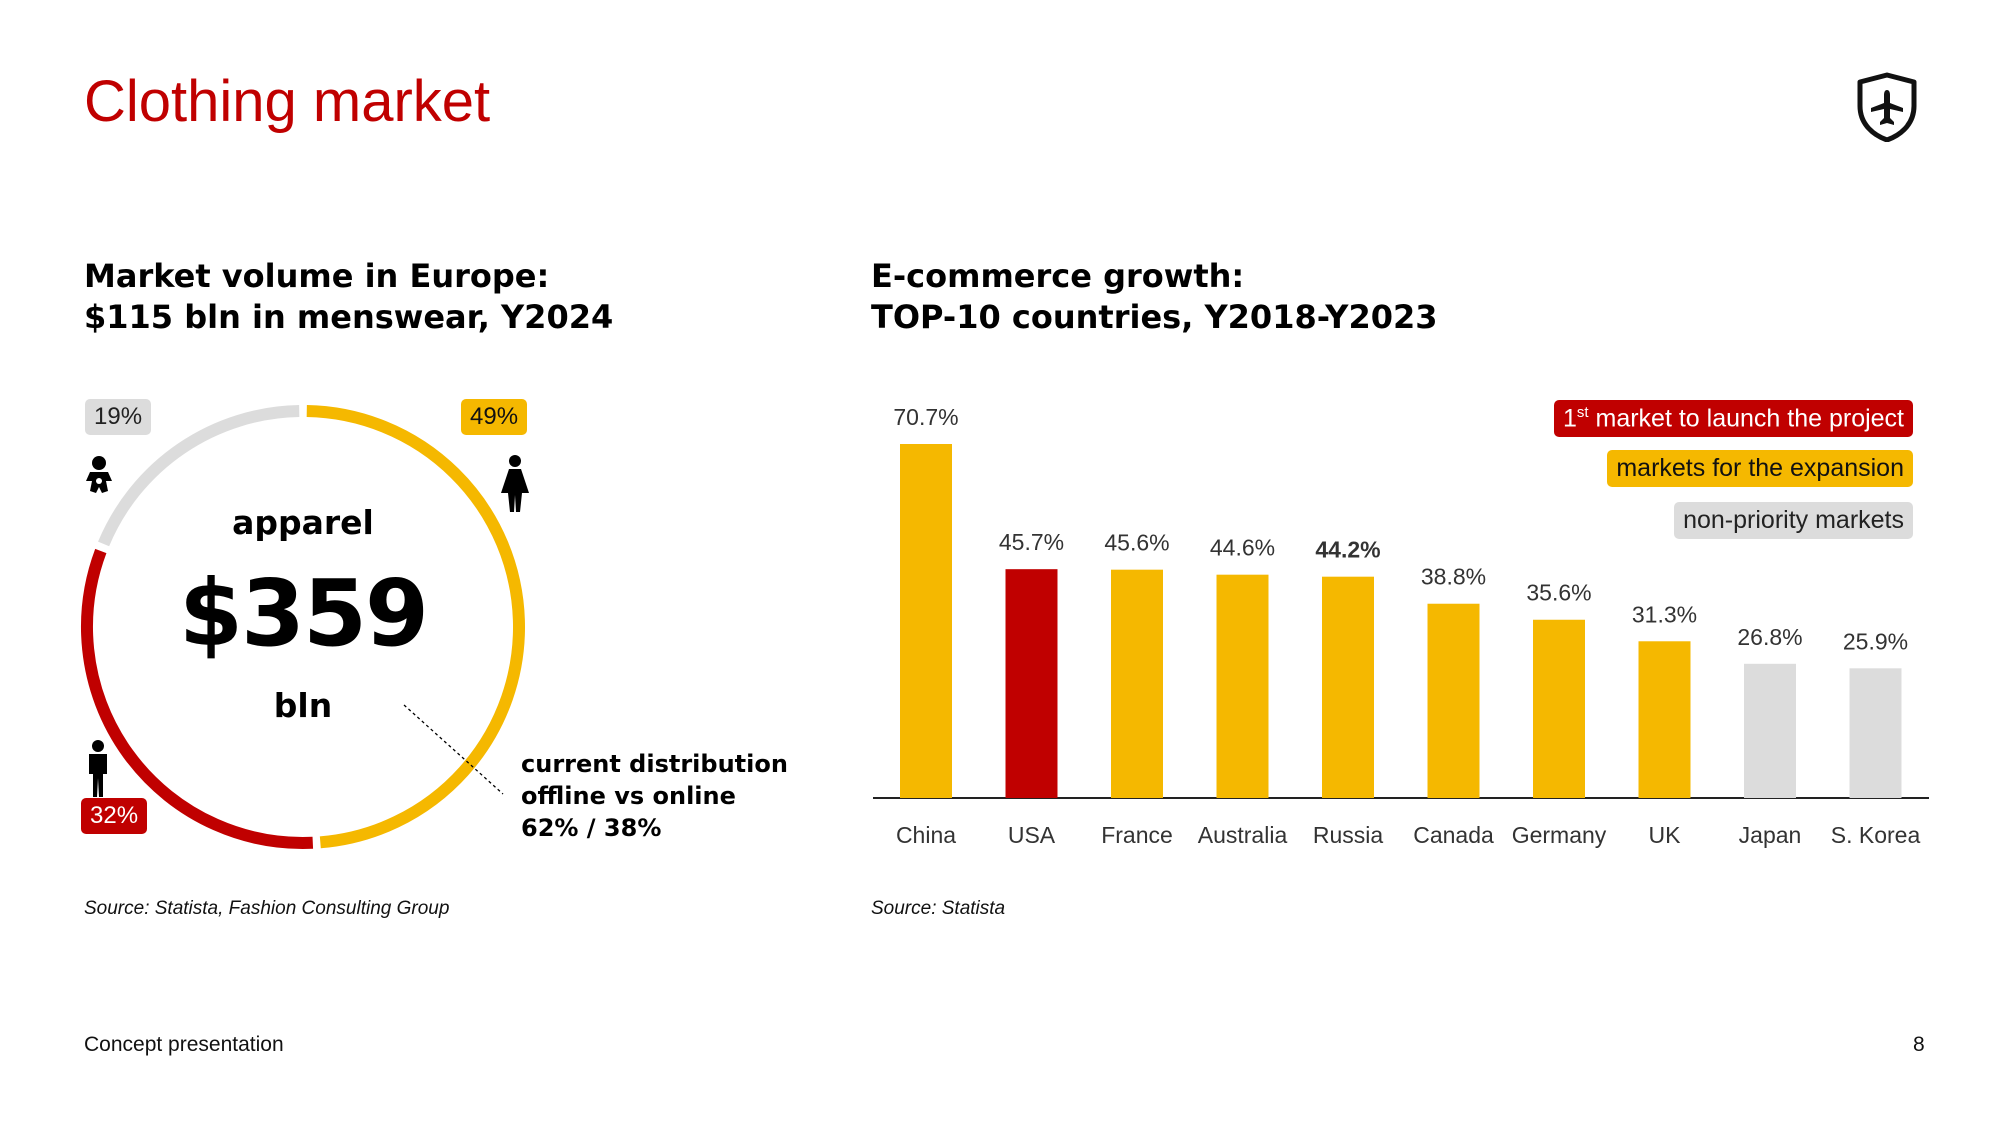  What do you see at coordinates (1760, 468) in the screenshot?
I see `legend-expansion: markets for the expansion` at bounding box center [1760, 468].